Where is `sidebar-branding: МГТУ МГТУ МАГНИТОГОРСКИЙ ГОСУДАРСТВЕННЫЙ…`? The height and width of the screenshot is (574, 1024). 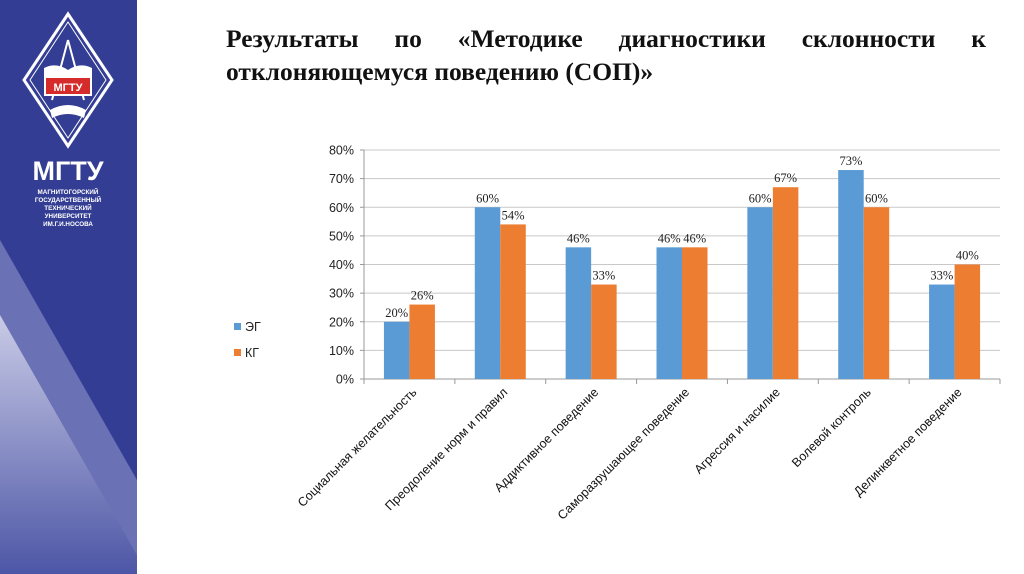 sidebar-branding: МГТУ МГТУ МАГНИТОГОРСКИЙ ГОСУДАРСТВЕННЫЙ… is located at coordinates (68, 287).